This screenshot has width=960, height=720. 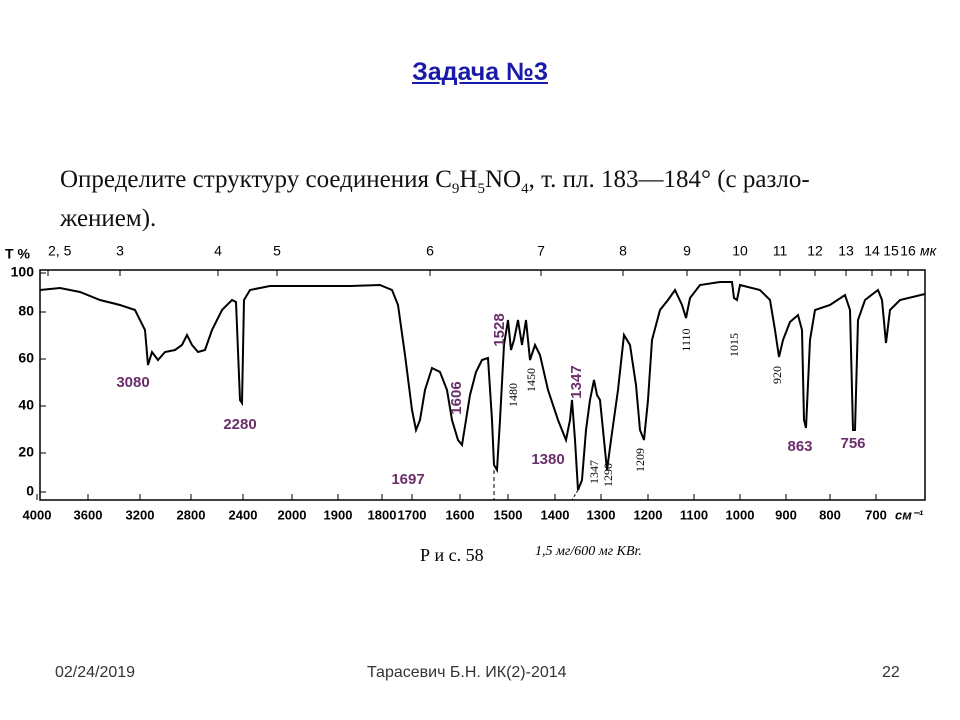 I want to click on peak-note: 1015, so click(x=734, y=345).